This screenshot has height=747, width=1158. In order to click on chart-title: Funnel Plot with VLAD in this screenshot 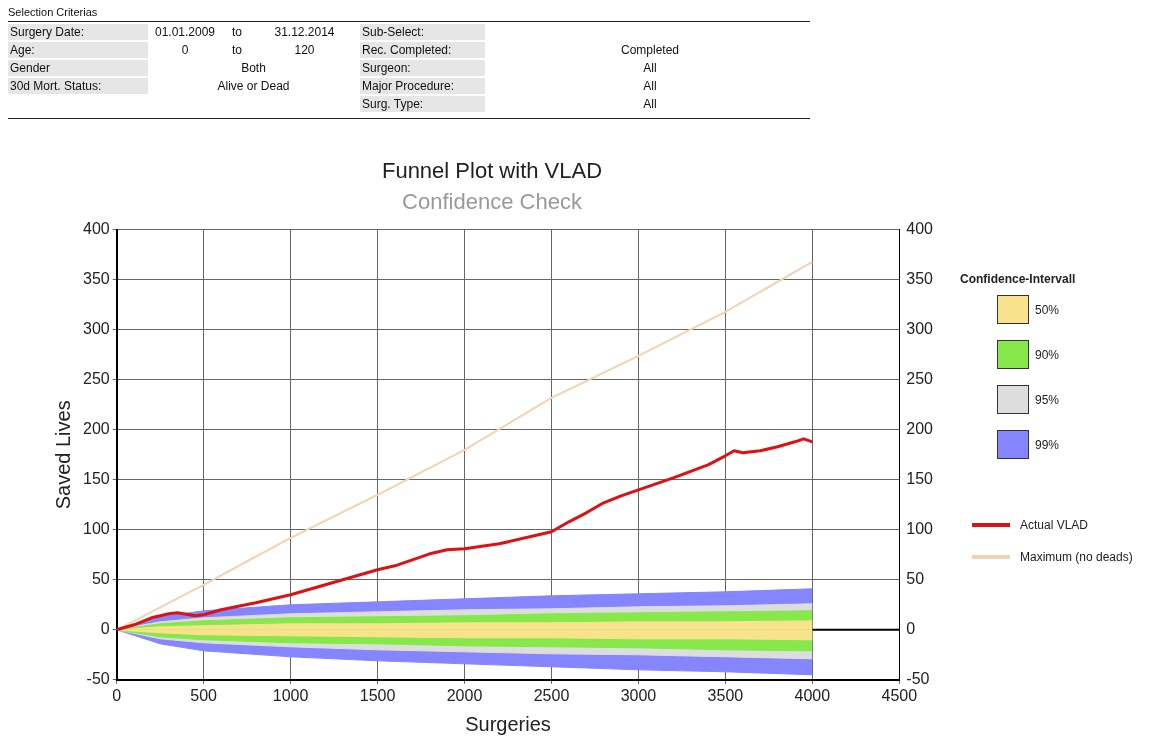, I will do `click(492, 171)`.